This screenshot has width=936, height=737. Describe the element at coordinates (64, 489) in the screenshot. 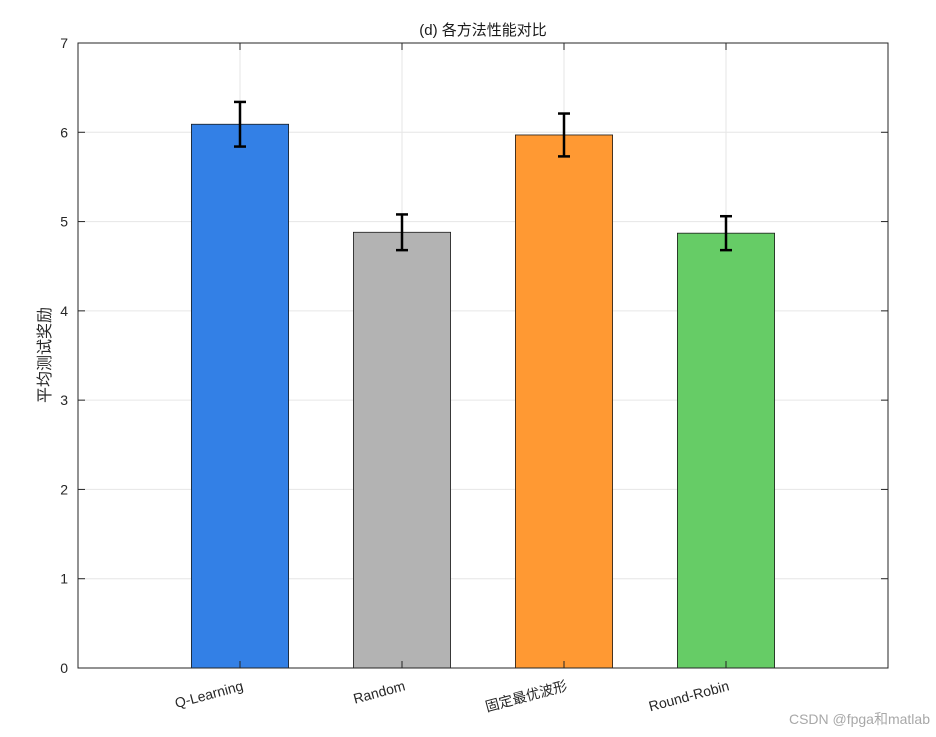

I see `y-tick-label: 2` at that location.